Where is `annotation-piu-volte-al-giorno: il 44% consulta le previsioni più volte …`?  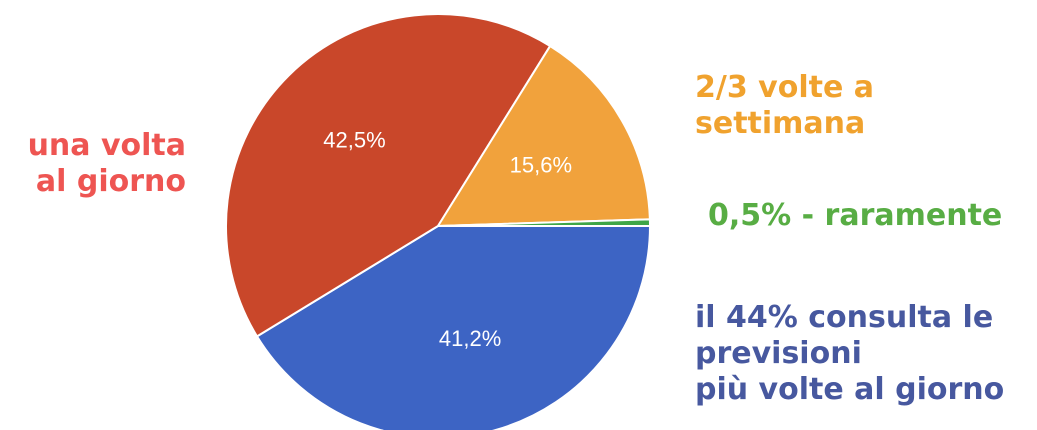 annotation-piu-volte-al-giorno: il 44% consulta le previsioni più volte … is located at coordinates (849, 354).